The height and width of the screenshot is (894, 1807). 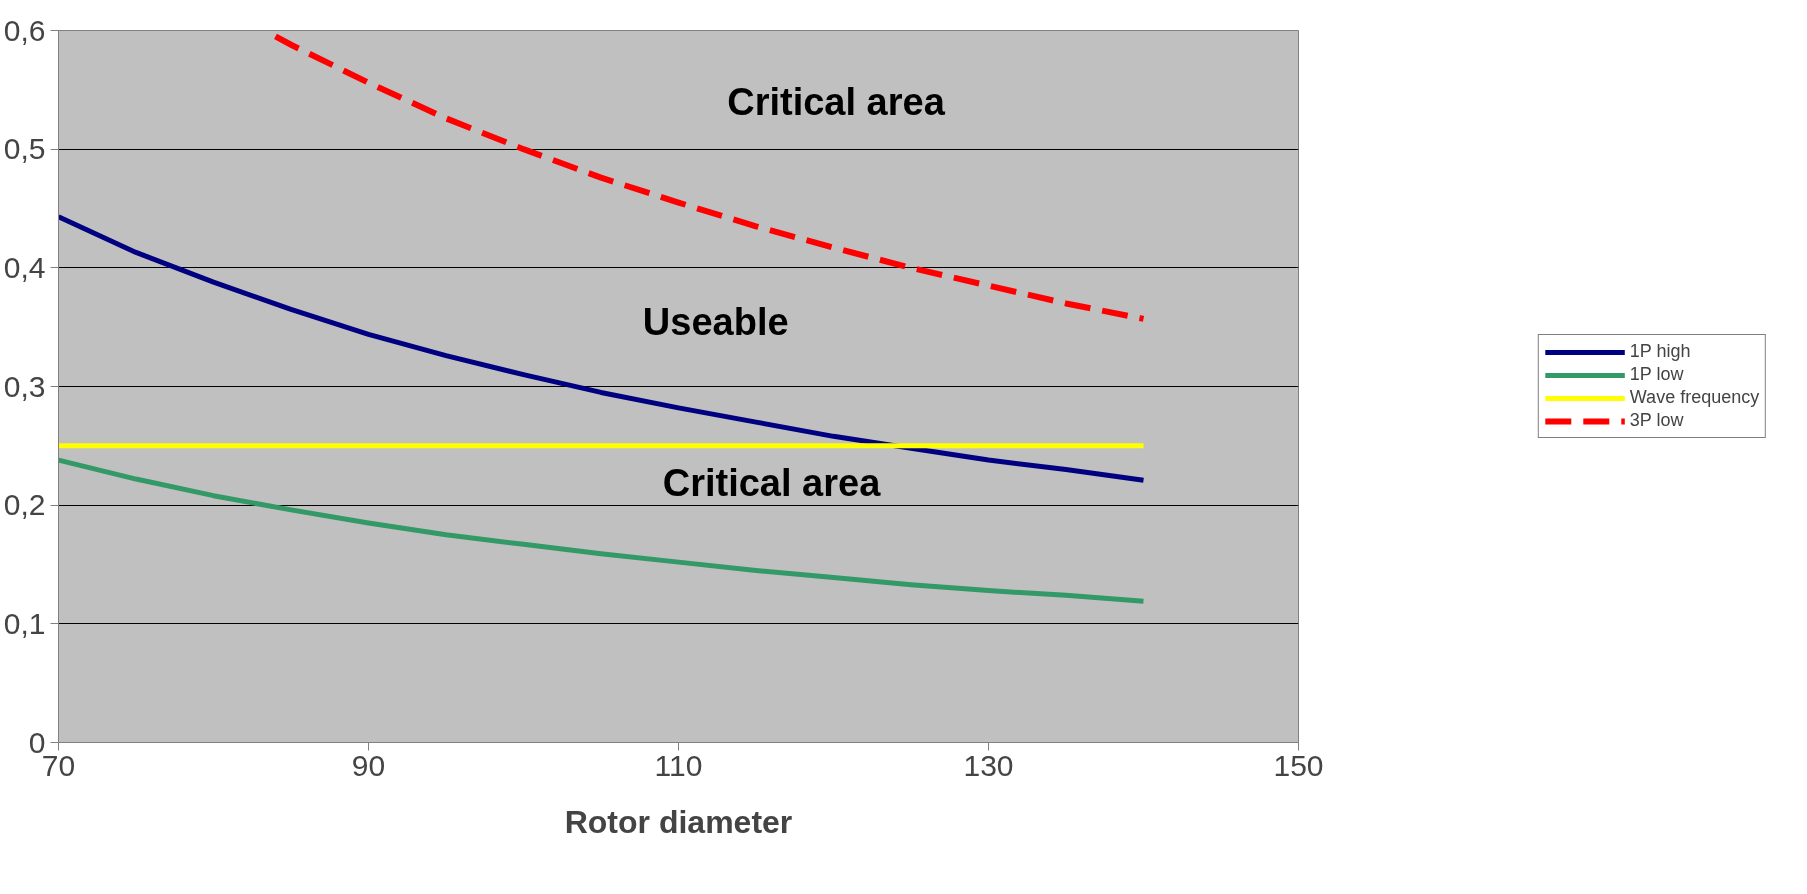 I want to click on y-tick-label: 0,4, so click(x=24, y=267).